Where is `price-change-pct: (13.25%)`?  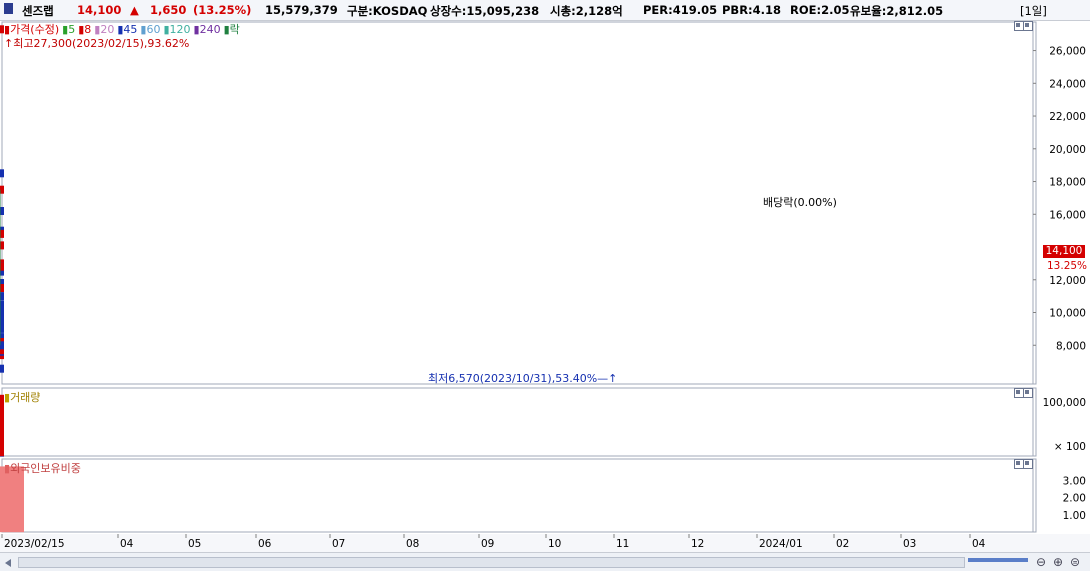
price-change-pct: (13.25%) is located at coordinates (222, 10).